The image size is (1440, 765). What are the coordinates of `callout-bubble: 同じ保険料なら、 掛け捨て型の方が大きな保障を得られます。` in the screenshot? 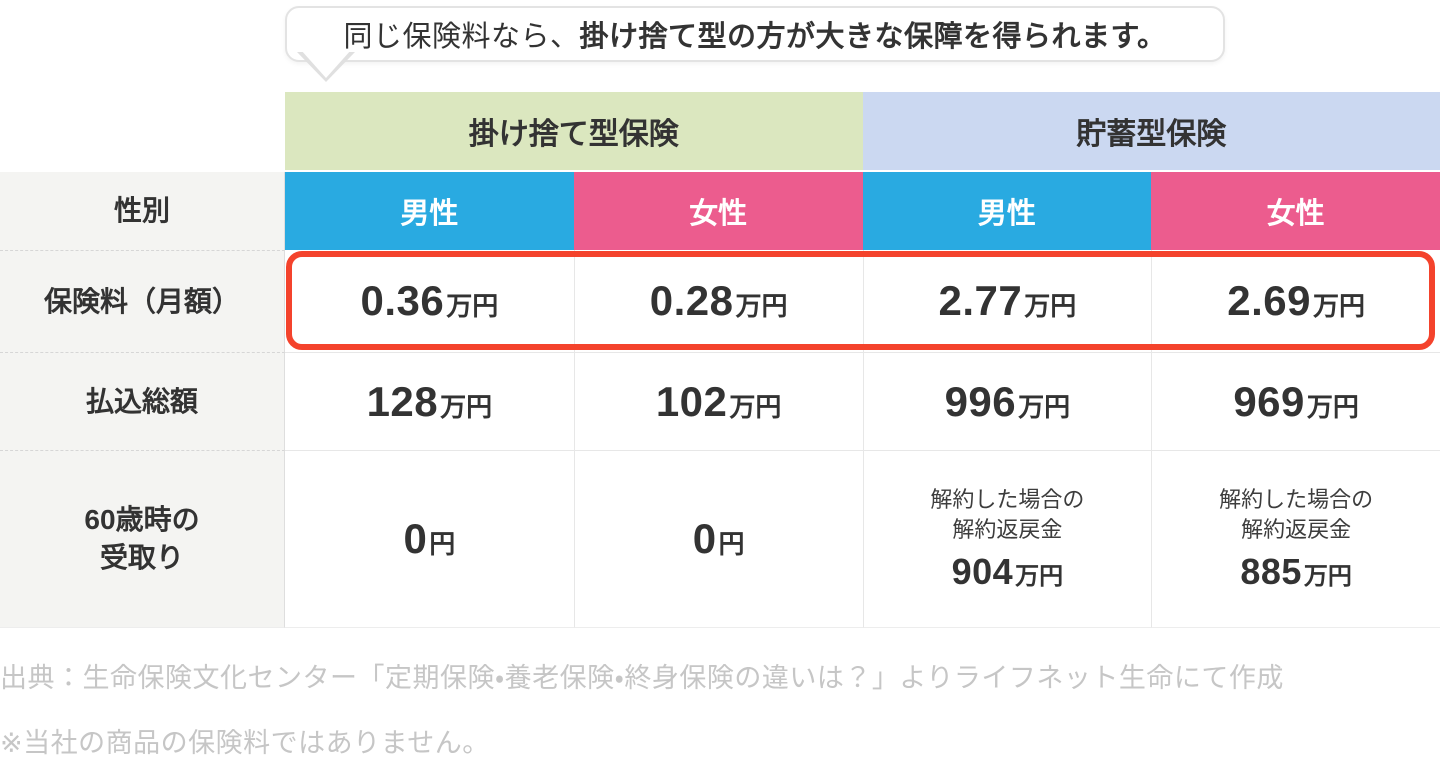 It's located at (755, 34).